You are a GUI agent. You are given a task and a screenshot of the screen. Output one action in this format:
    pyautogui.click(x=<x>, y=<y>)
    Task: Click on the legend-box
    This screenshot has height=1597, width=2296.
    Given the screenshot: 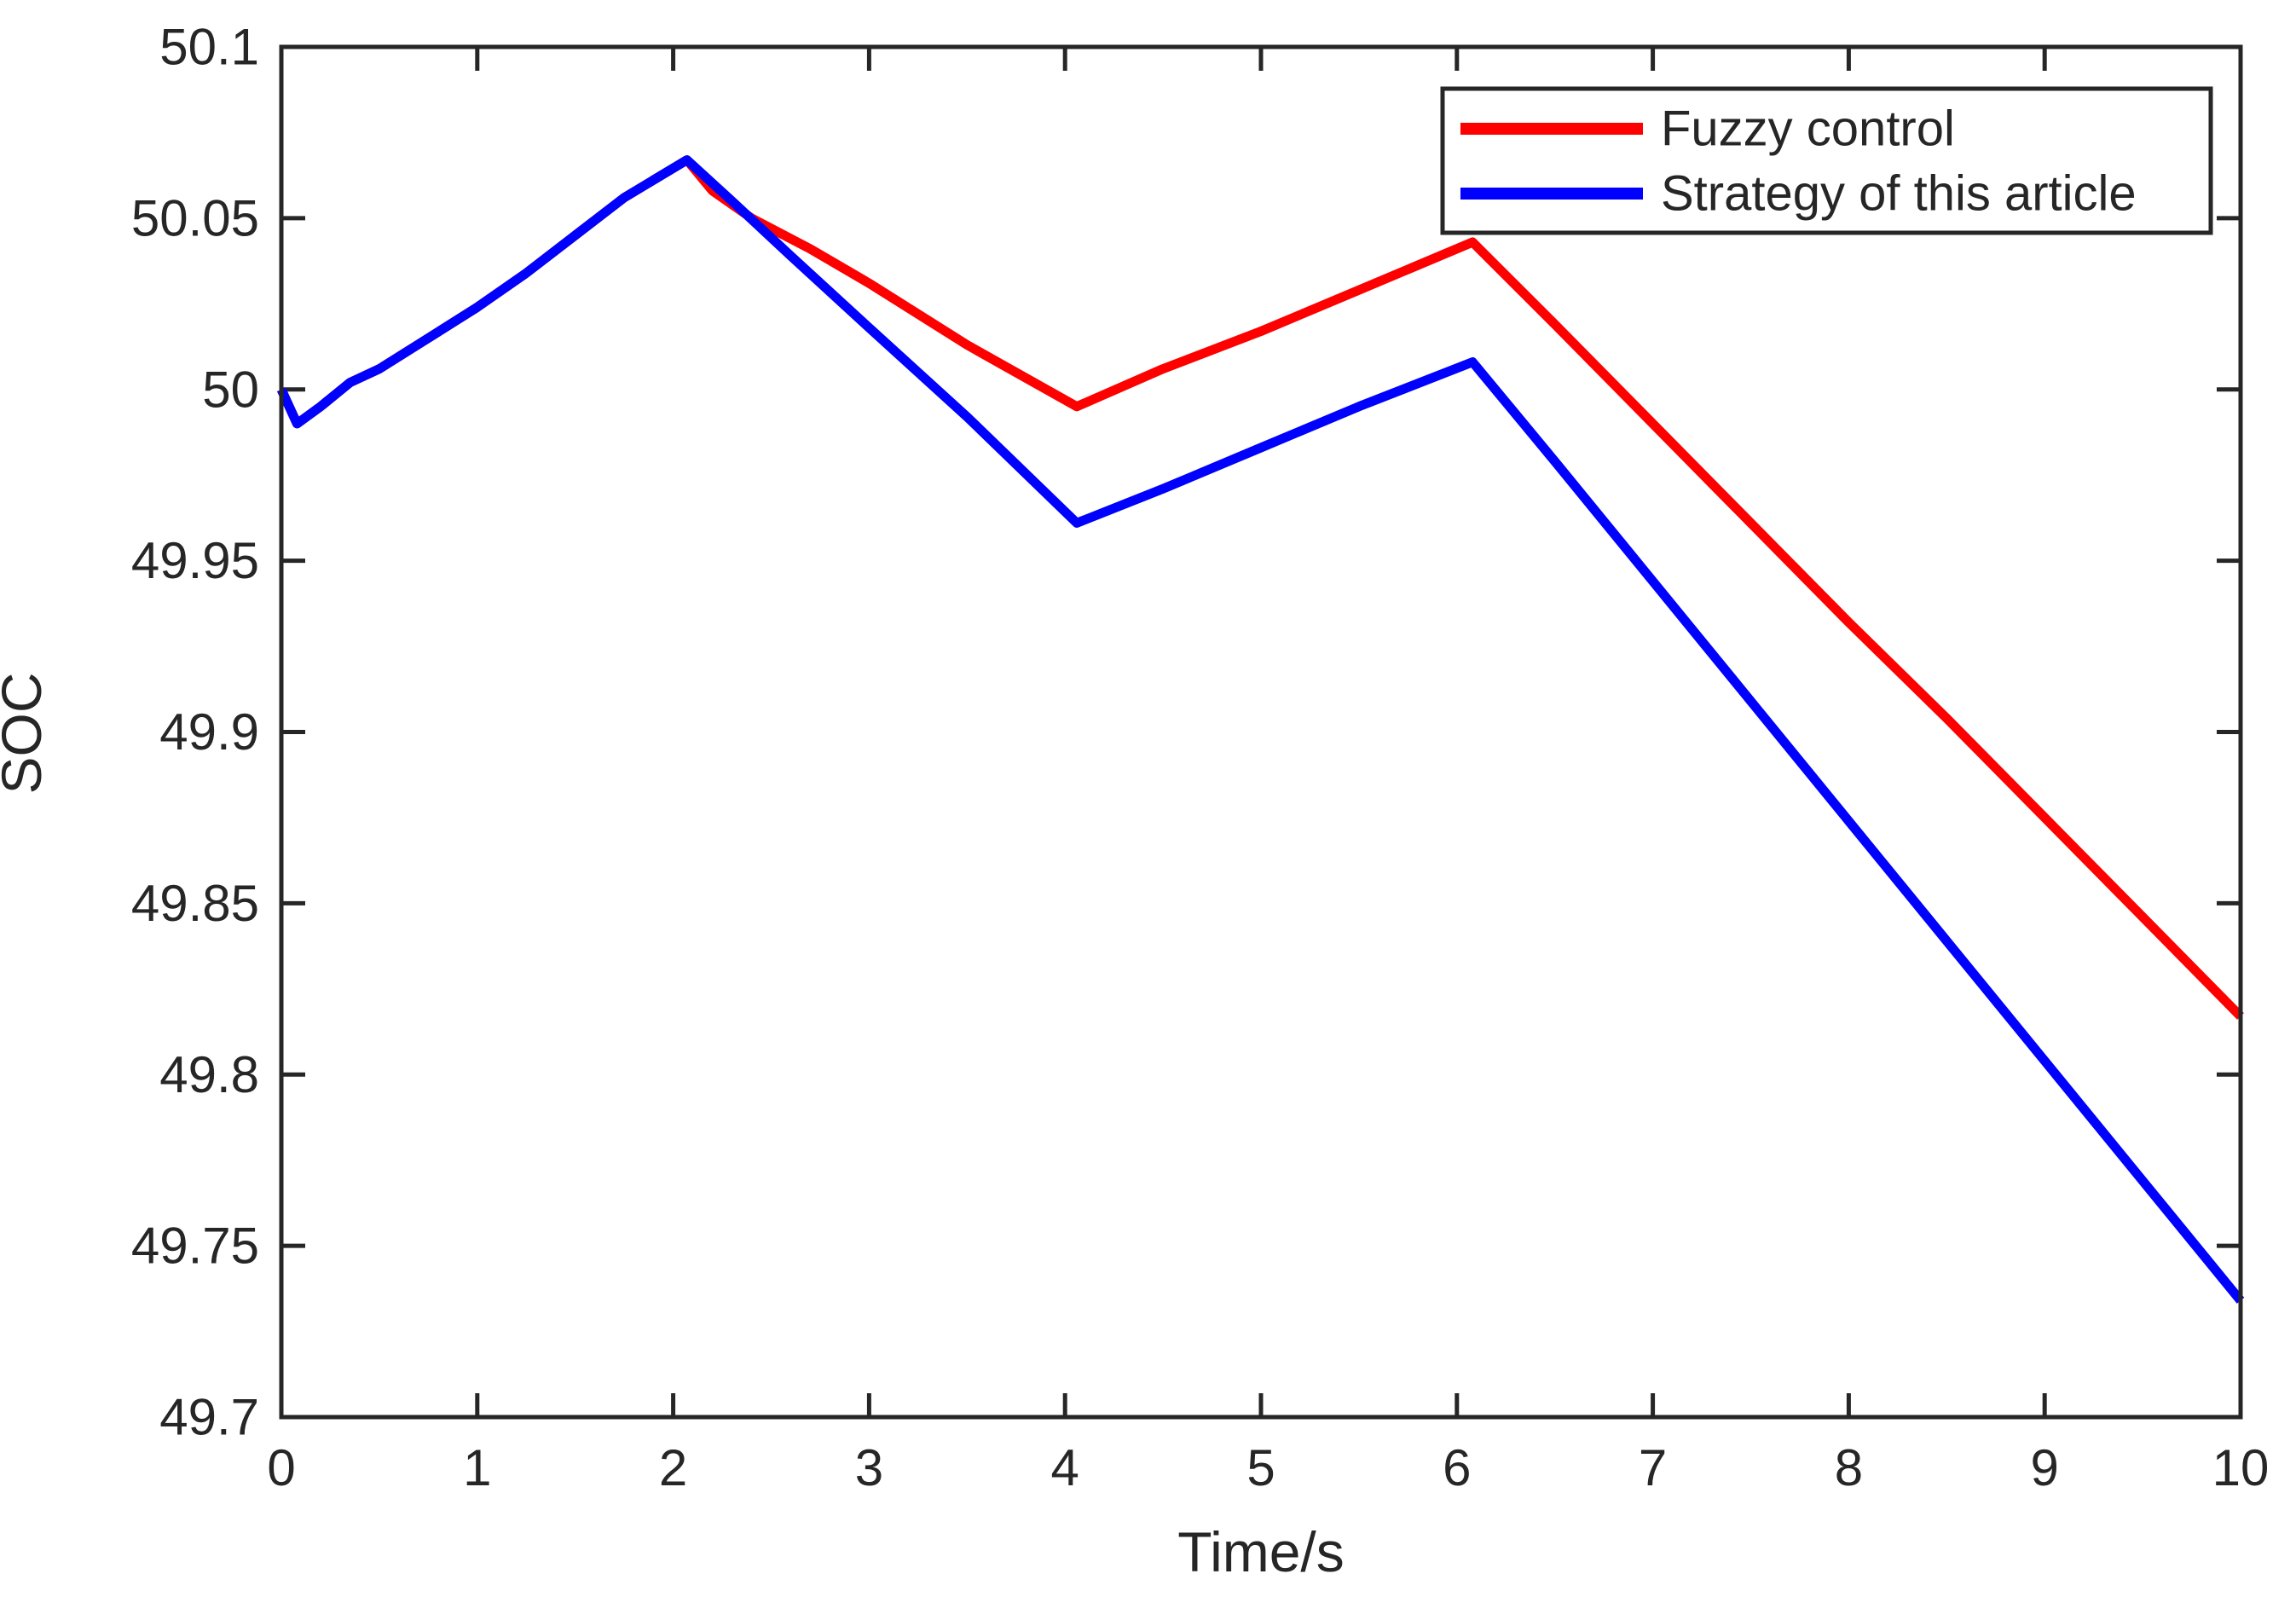 What is the action you would take?
    pyautogui.click(x=1827, y=160)
    